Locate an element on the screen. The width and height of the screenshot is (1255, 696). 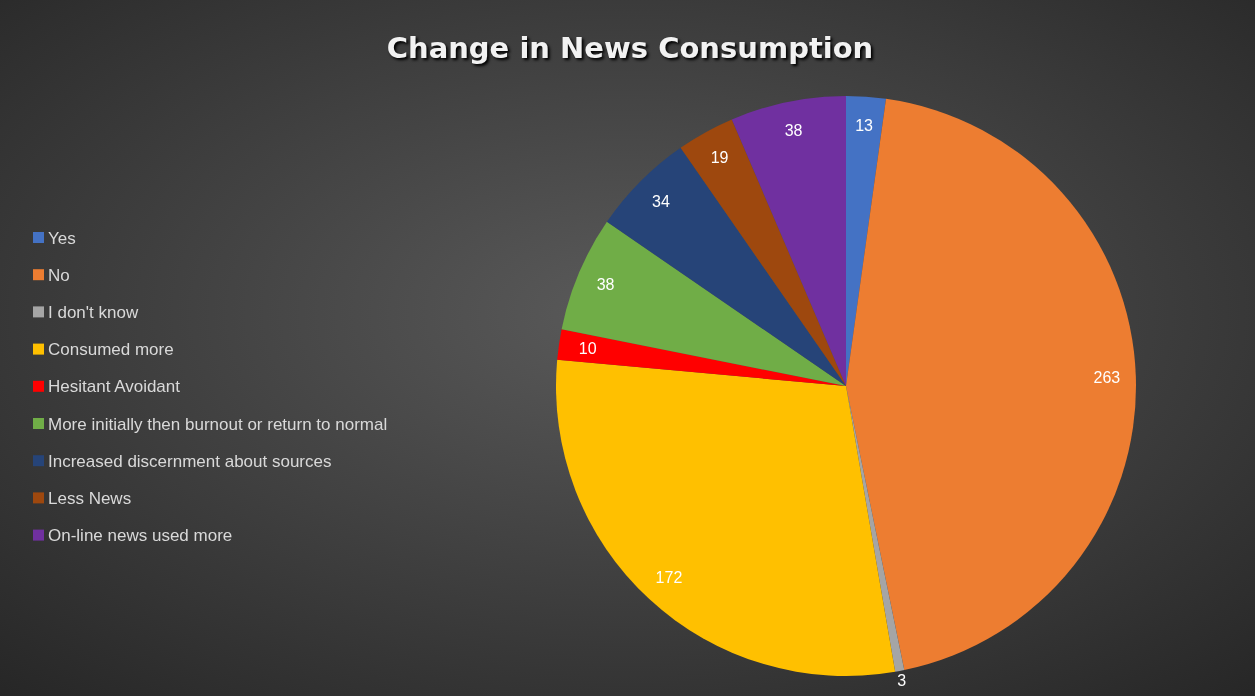
legend-label: I don't know is located at coordinates (93, 312).